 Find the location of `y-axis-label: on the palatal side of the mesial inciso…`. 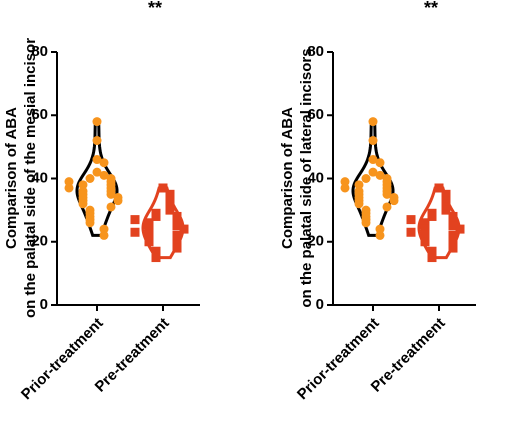

y-axis-label: on the palatal side of the mesial inciso… is located at coordinates (30, 178).